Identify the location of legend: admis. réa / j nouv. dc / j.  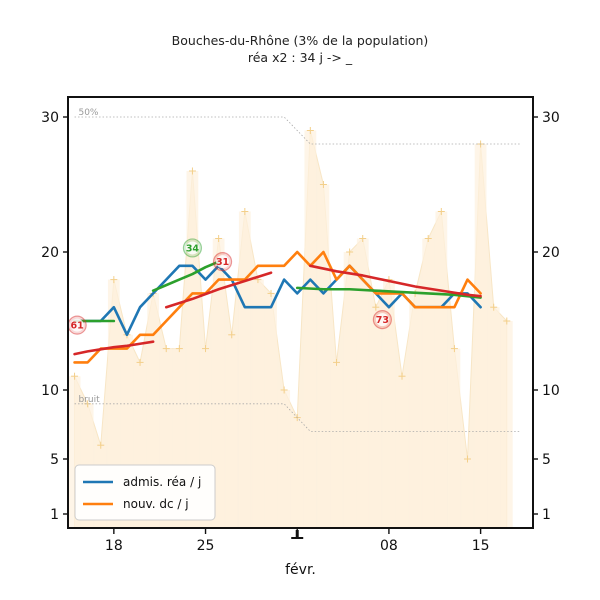
(145, 492).